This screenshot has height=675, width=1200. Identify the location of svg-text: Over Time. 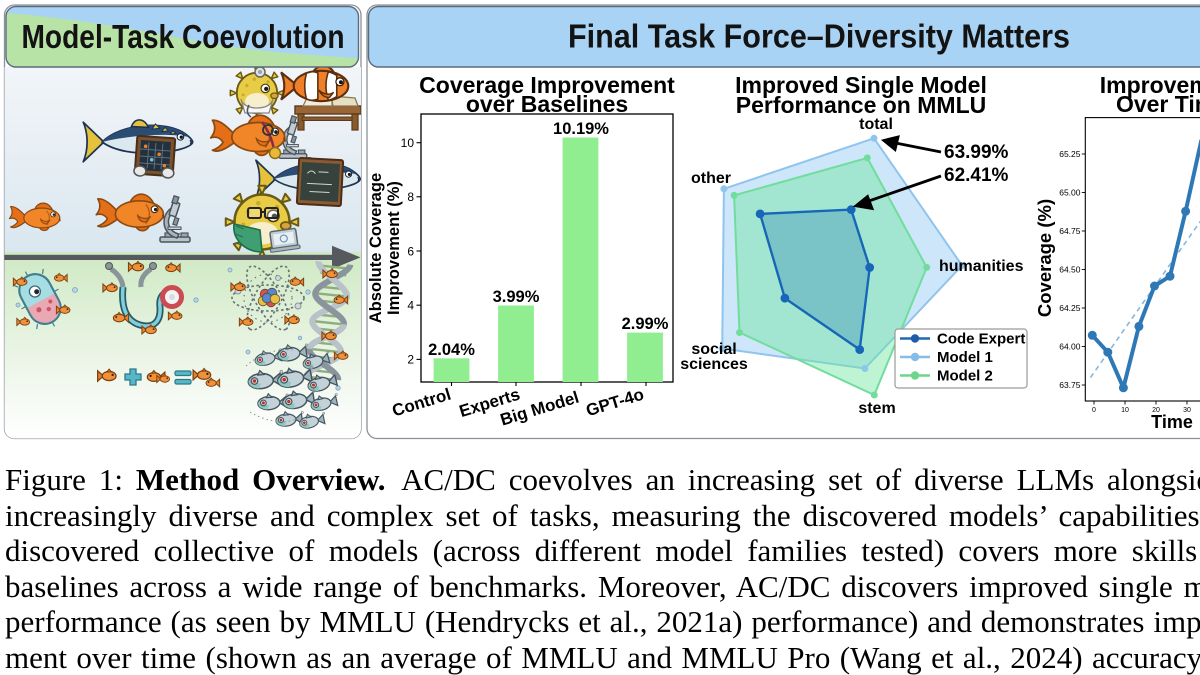
(1158, 104).